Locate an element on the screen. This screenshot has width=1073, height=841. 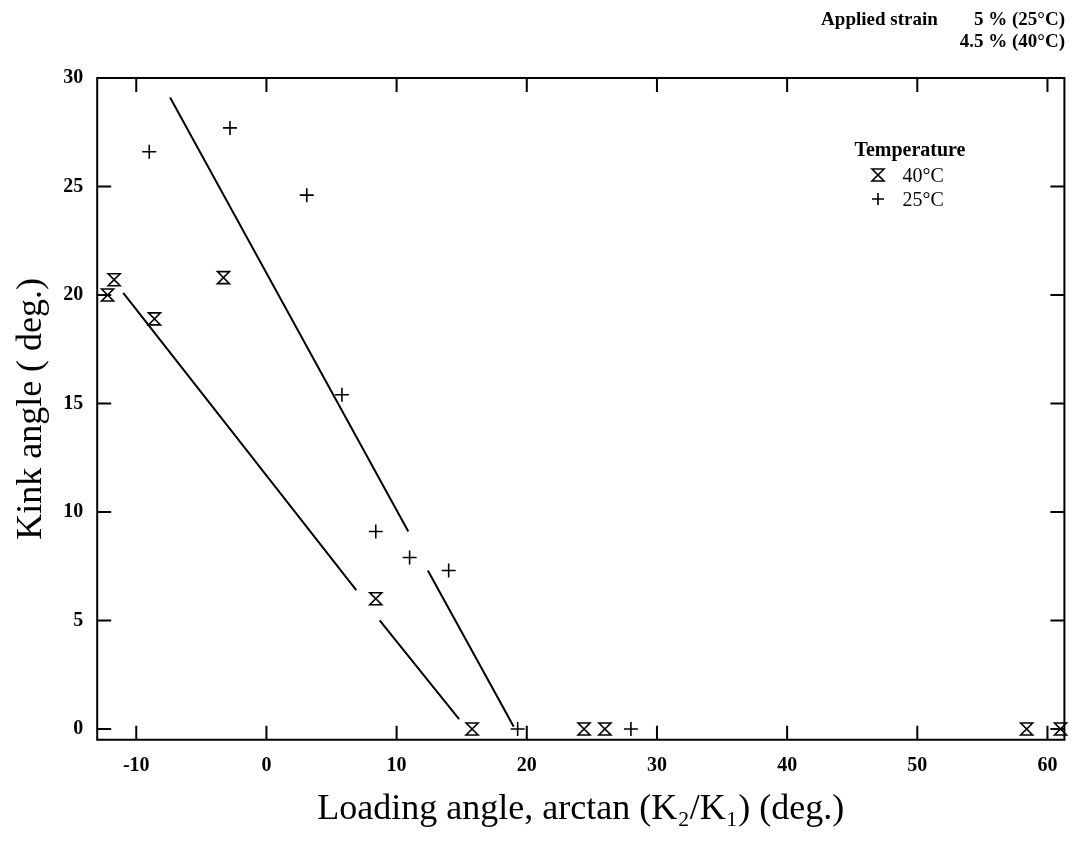
x-tick-label: 40 is located at coordinates (787, 763).